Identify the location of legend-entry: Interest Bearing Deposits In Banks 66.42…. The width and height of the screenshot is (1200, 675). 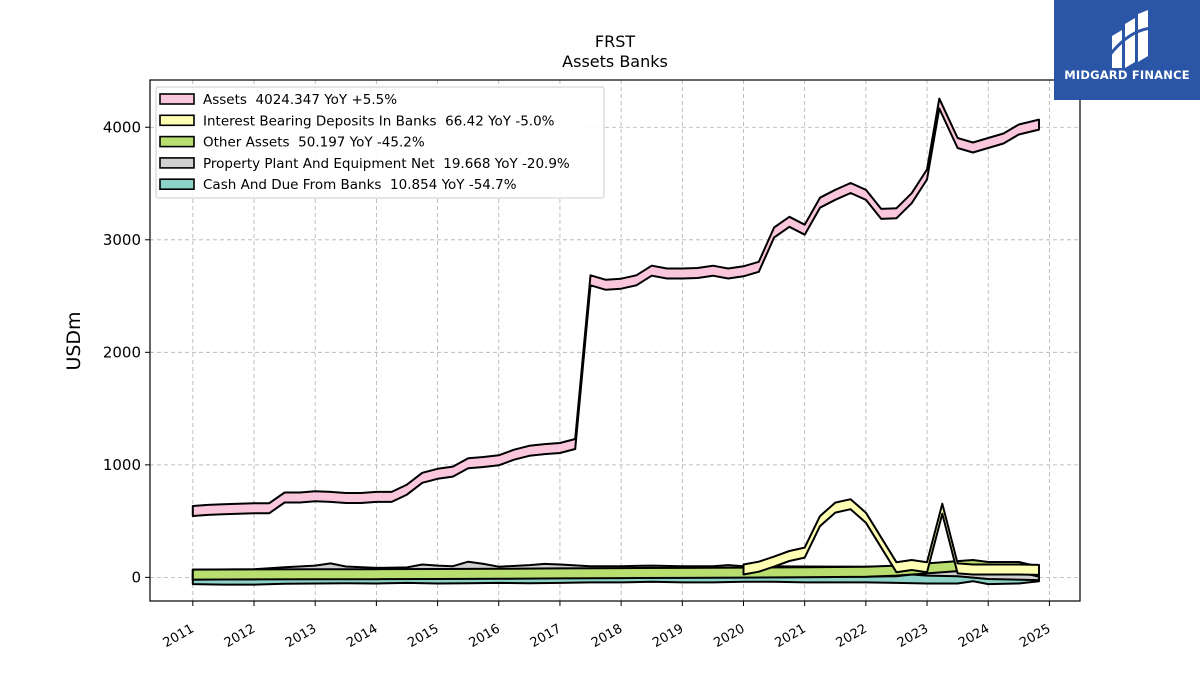
(379, 121).